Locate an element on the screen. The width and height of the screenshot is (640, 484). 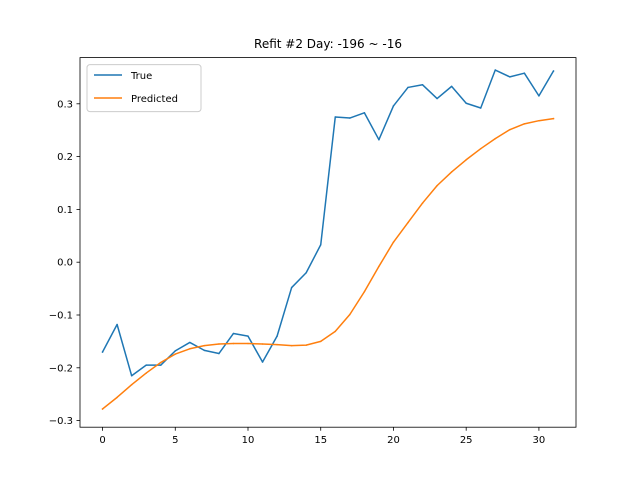
y-tick-label: −0.3 is located at coordinates (61, 421).